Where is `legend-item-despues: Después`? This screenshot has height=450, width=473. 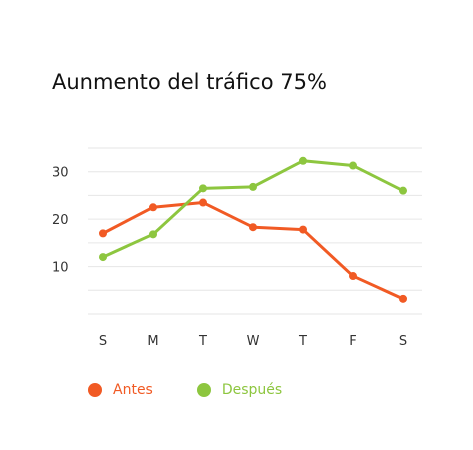 legend-item-despues: Después is located at coordinates (239, 390).